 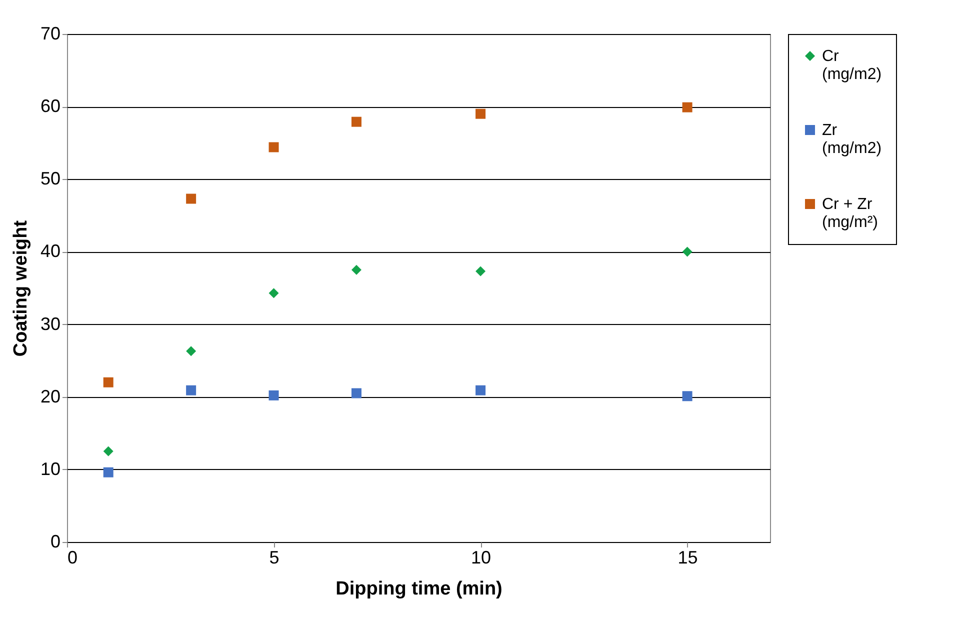 What do you see at coordinates (50, 106) in the screenshot?
I see `y-tick-label: 60` at bounding box center [50, 106].